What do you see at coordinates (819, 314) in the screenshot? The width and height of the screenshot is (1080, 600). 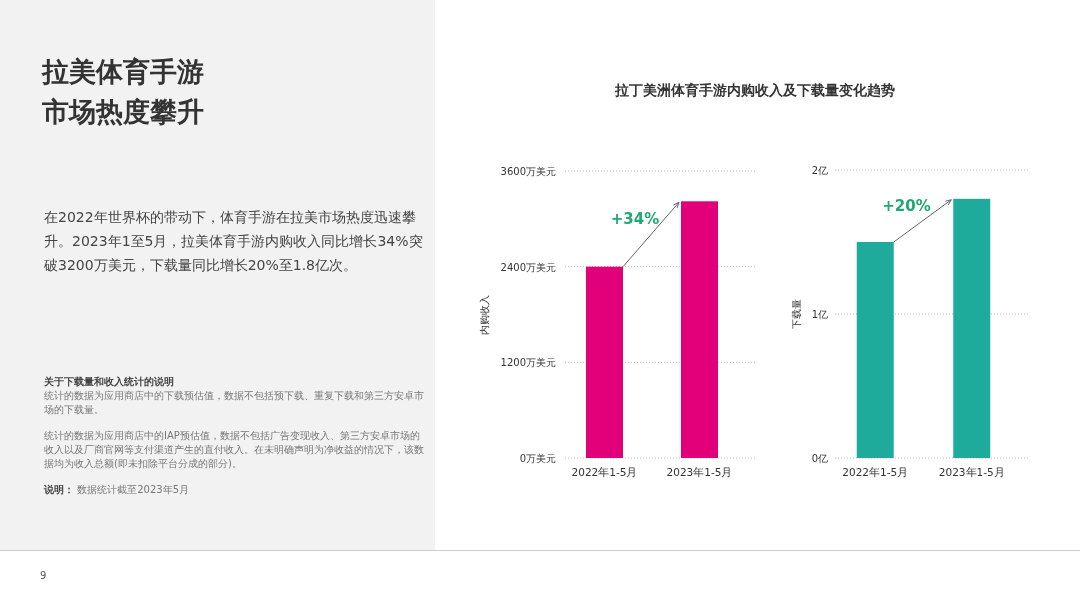 I see `y-tick-label: 1亿` at bounding box center [819, 314].